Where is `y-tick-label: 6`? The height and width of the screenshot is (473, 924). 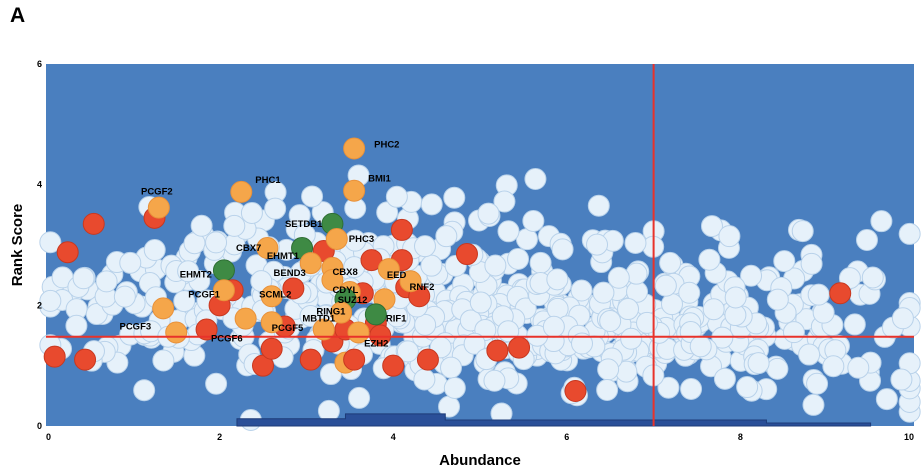
y-tick-label: 6 is located at coordinates (39, 64).